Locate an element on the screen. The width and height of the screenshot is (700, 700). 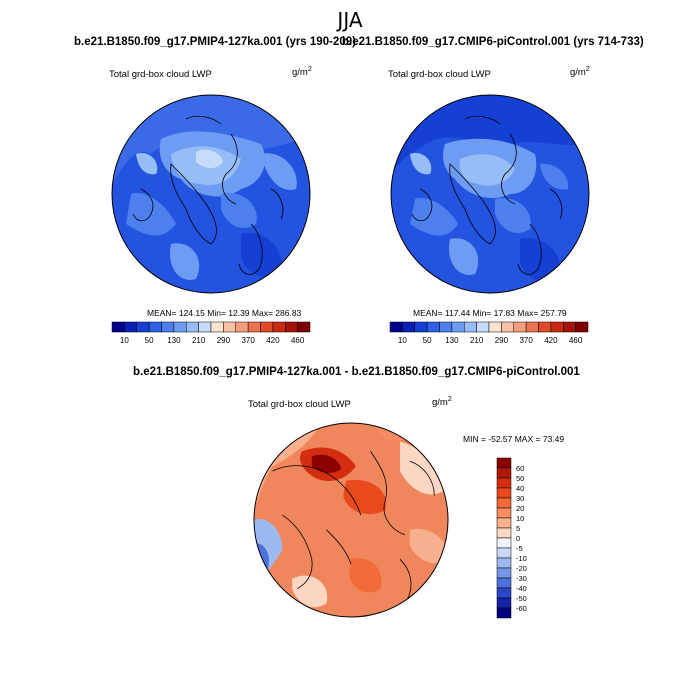
colorbar-tick-label: -60 is located at coordinates (521, 608).